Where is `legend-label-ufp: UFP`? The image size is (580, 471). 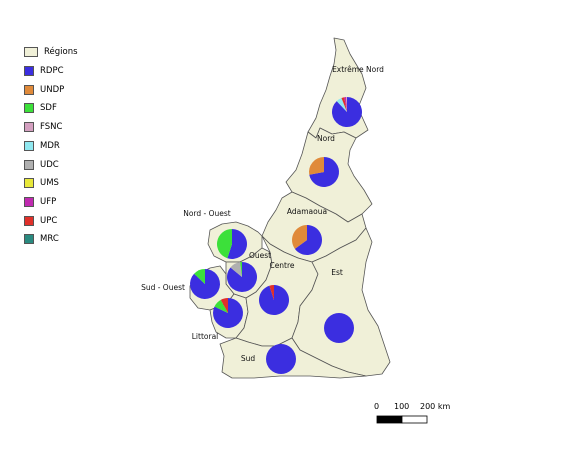
legend-label-ufp: UFP is located at coordinates (48, 201).